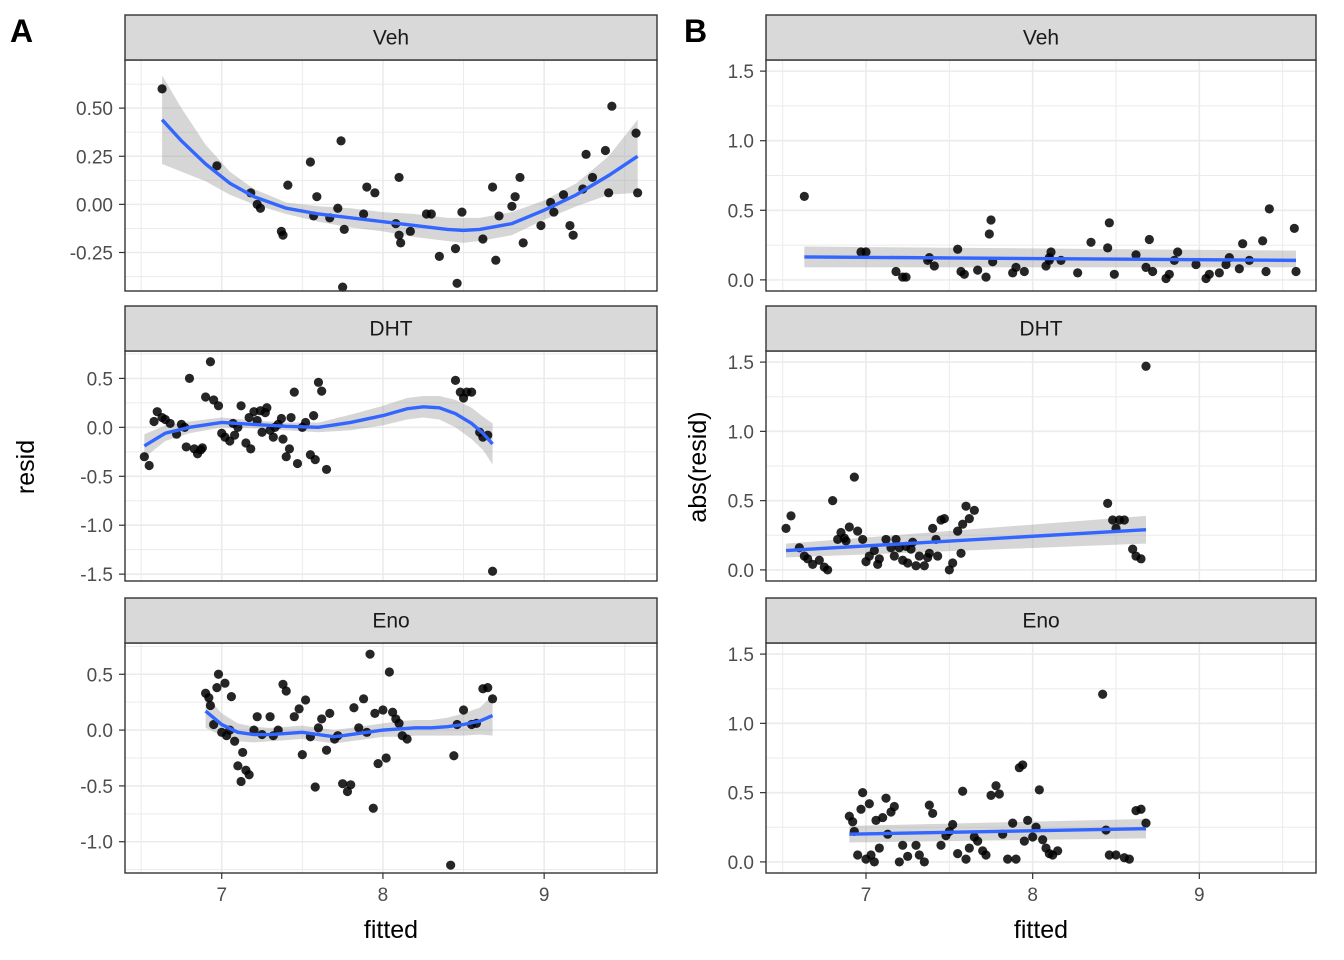 This screenshot has width=1344, height=960. What do you see at coordinates (390, 329) in the screenshot?
I see `facet-label: DHT` at bounding box center [390, 329].